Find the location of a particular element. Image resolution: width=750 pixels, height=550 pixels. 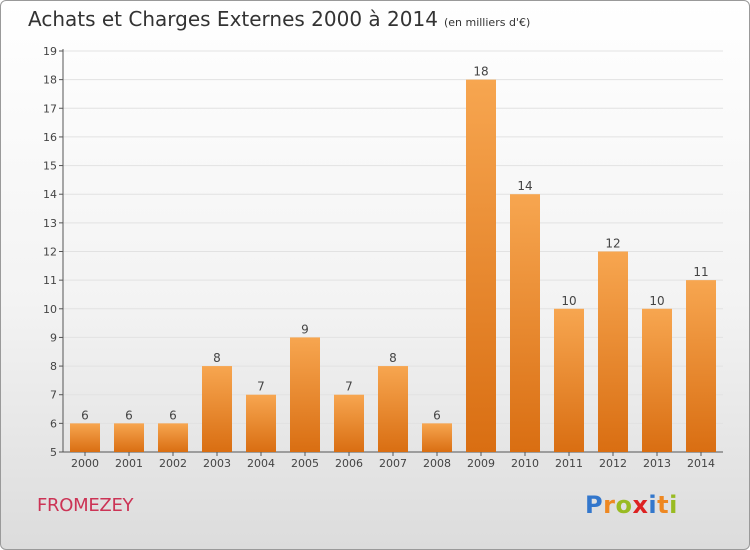

x-tick-label: 2014 is located at coordinates (701, 463).